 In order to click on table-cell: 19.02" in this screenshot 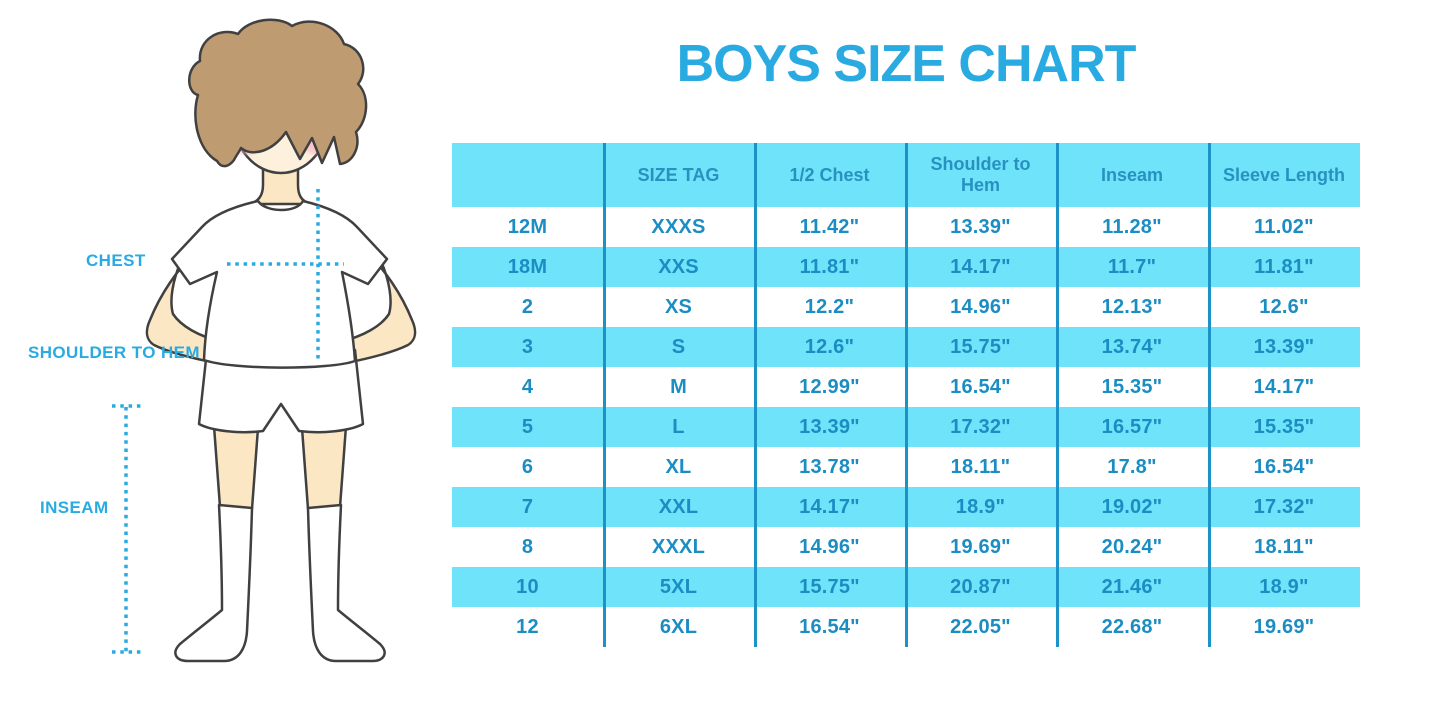, I will do `click(1132, 506)`.